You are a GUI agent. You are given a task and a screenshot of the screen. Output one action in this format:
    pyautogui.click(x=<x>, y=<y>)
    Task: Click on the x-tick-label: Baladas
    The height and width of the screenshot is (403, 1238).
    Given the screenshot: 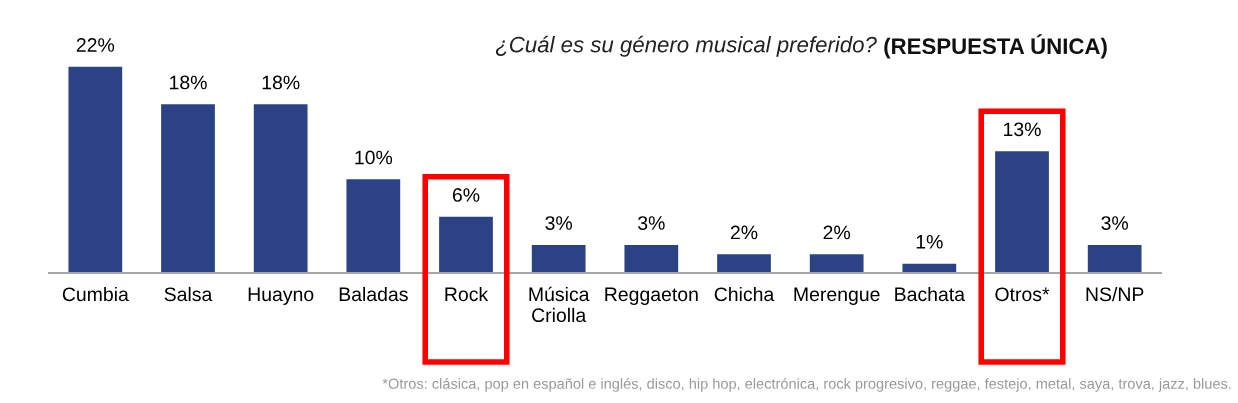 What is the action you would take?
    pyautogui.click(x=373, y=294)
    